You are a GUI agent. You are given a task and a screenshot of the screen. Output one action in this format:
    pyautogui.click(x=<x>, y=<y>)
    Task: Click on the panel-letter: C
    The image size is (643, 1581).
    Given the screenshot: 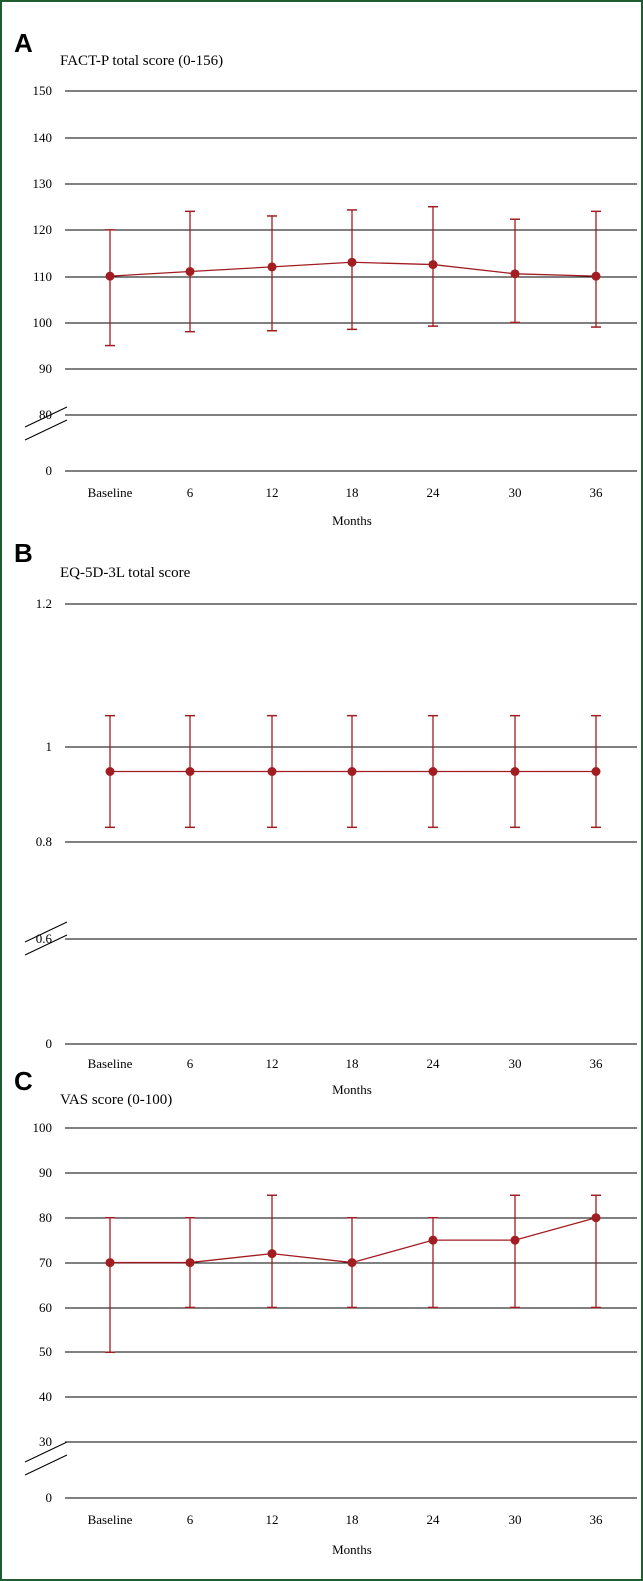 What is the action you would take?
    pyautogui.click(x=23, y=1081)
    